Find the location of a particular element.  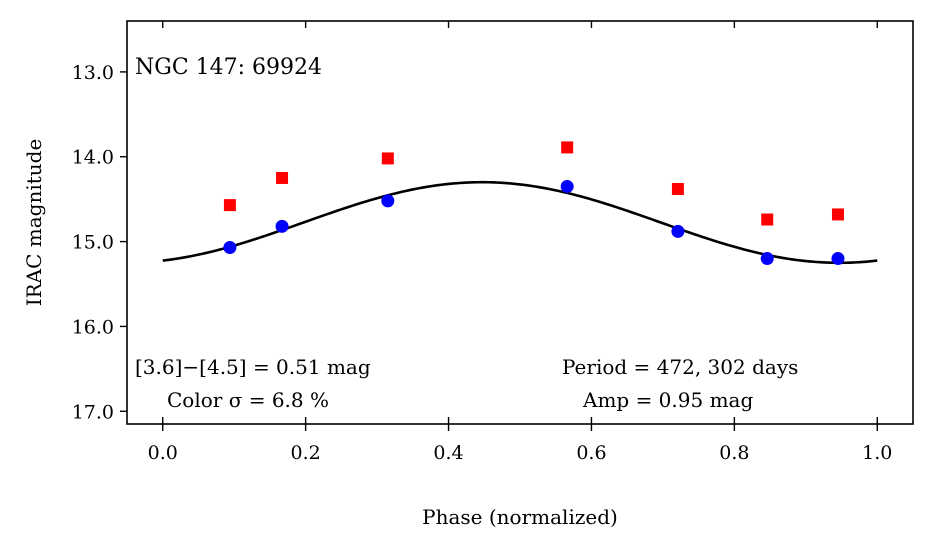

chart-title: NGC 147: 69924 is located at coordinates (228, 67).